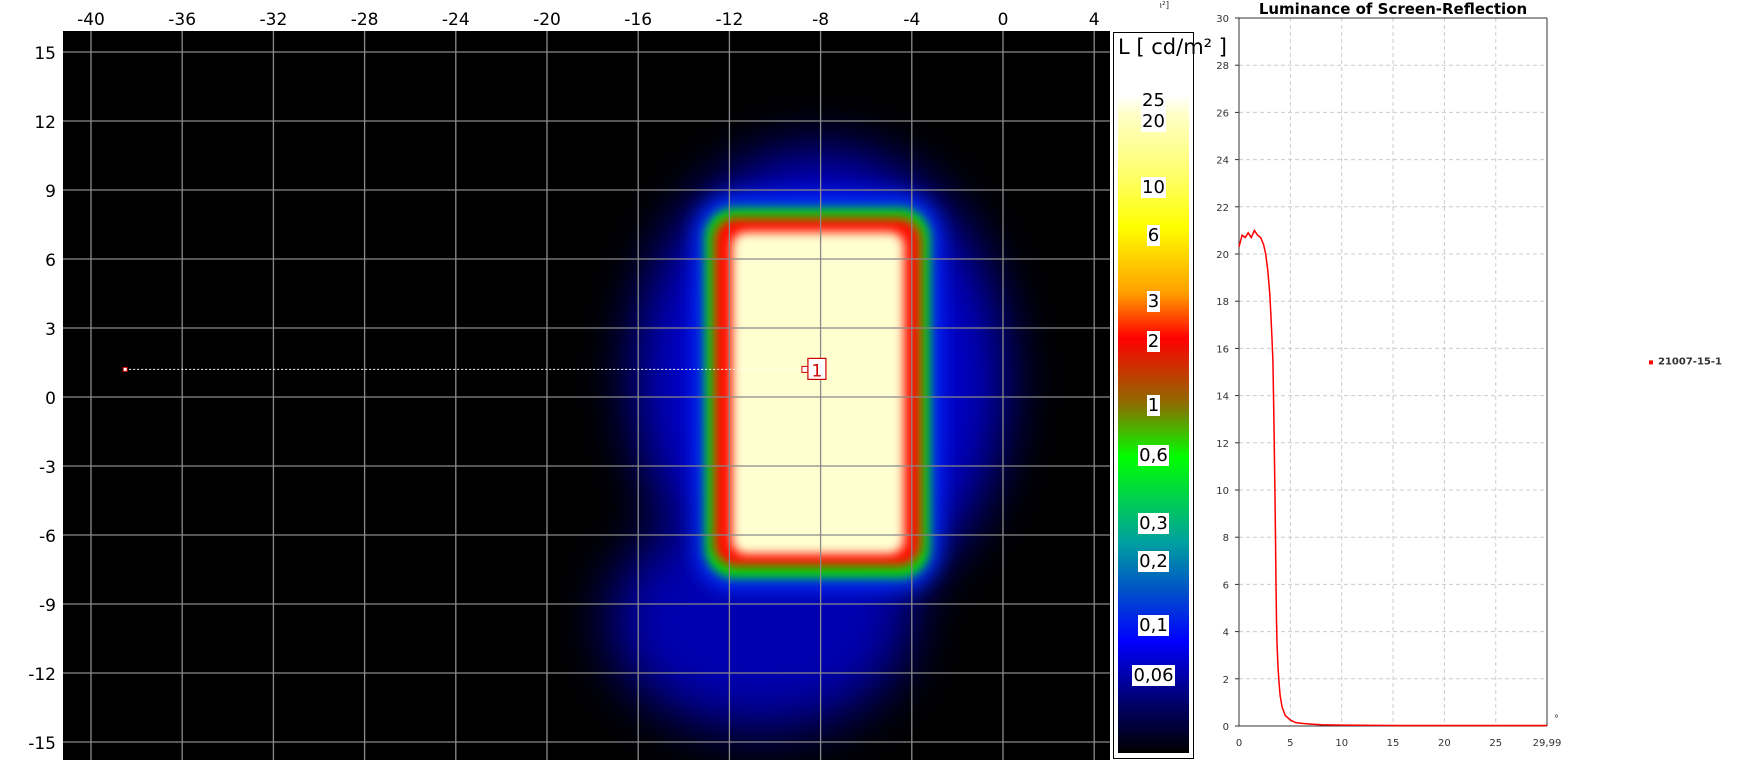 The height and width of the screenshot is (760, 1741). I want to click on colorbar-label: 0,1, so click(1153, 625).